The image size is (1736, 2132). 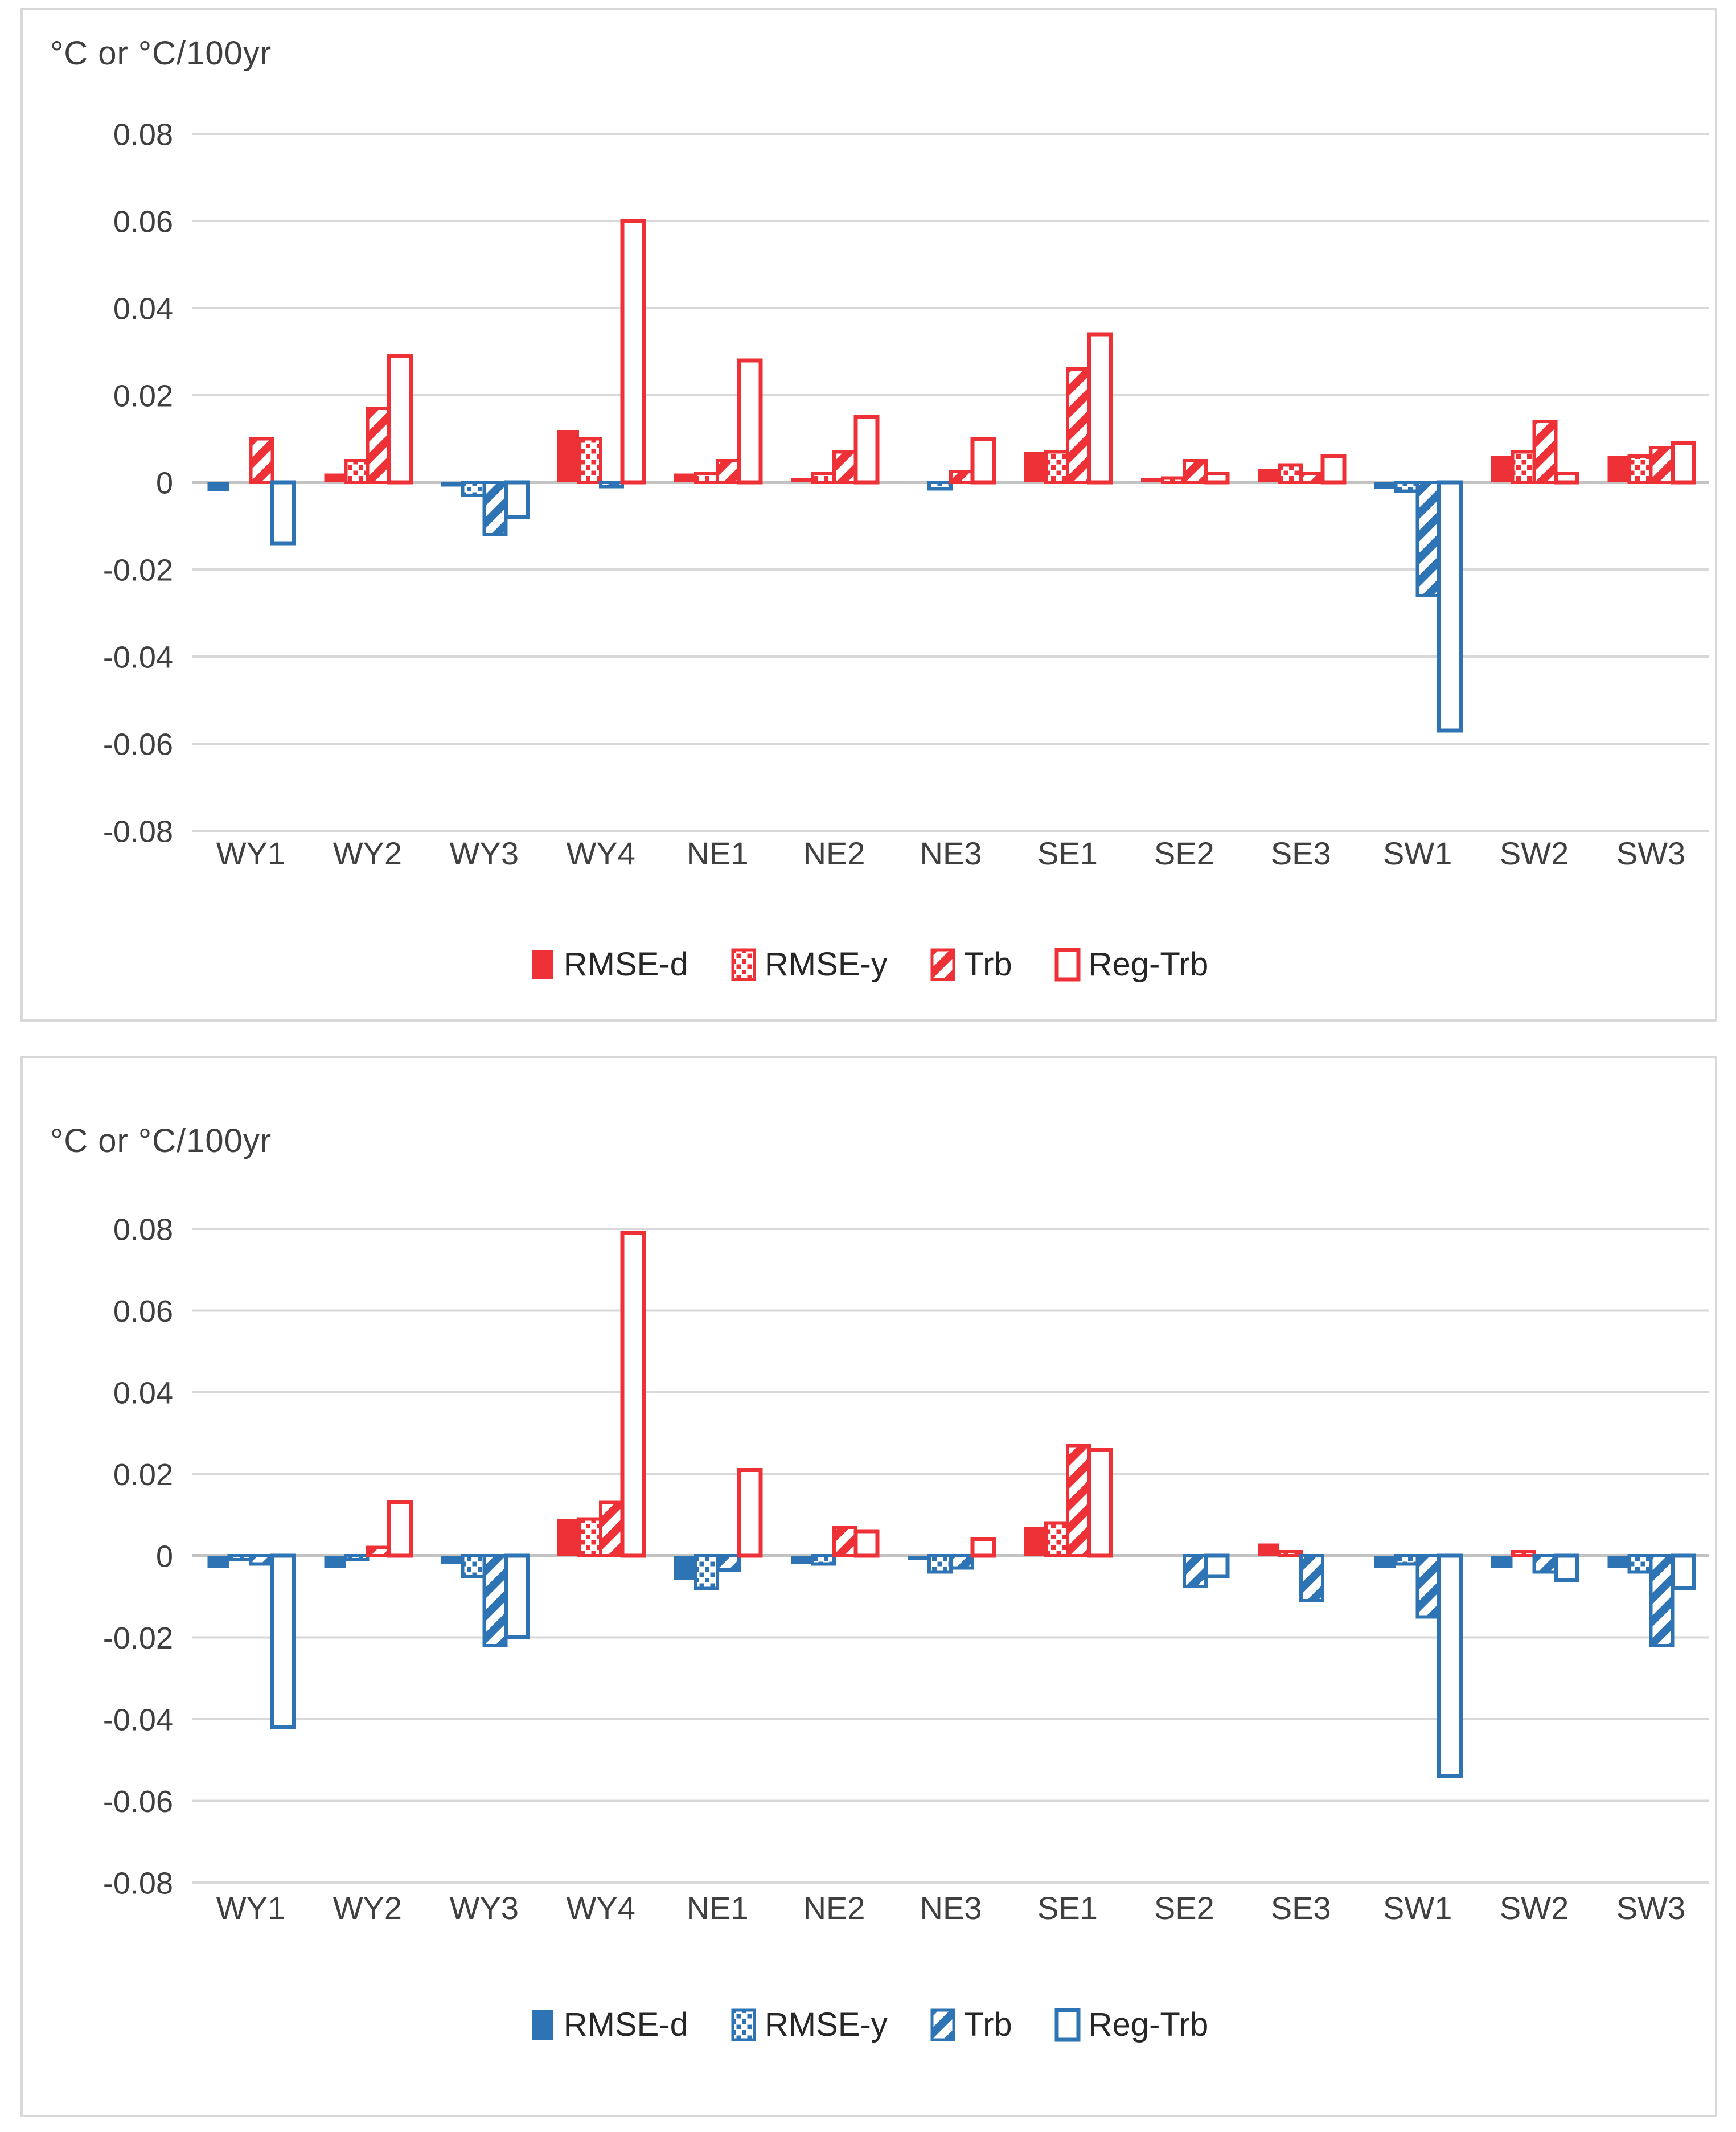 What do you see at coordinates (750, 421) in the screenshot?
I see `bar-reg-trb-ne1` at bounding box center [750, 421].